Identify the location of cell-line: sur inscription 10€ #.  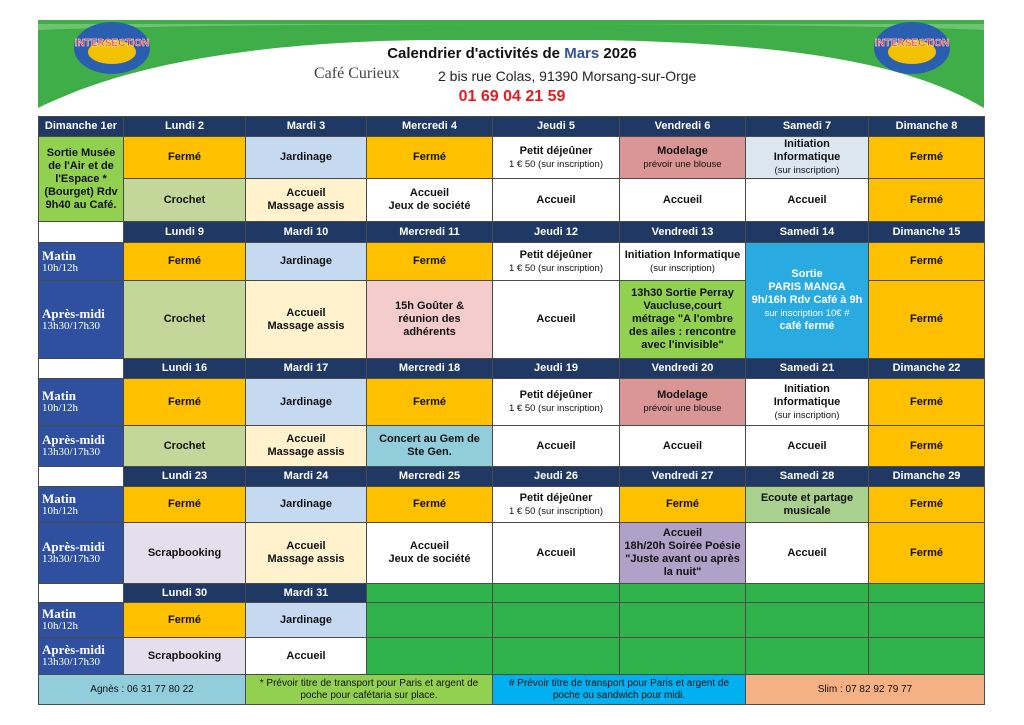
(807, 313).